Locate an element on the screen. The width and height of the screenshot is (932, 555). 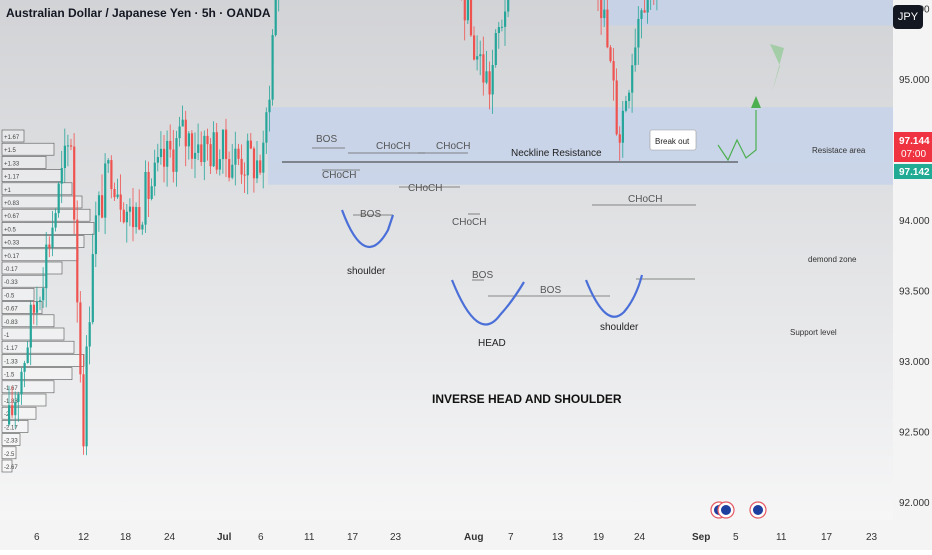
structure-label-9: CHoCH is located at coordinates (645, 199).